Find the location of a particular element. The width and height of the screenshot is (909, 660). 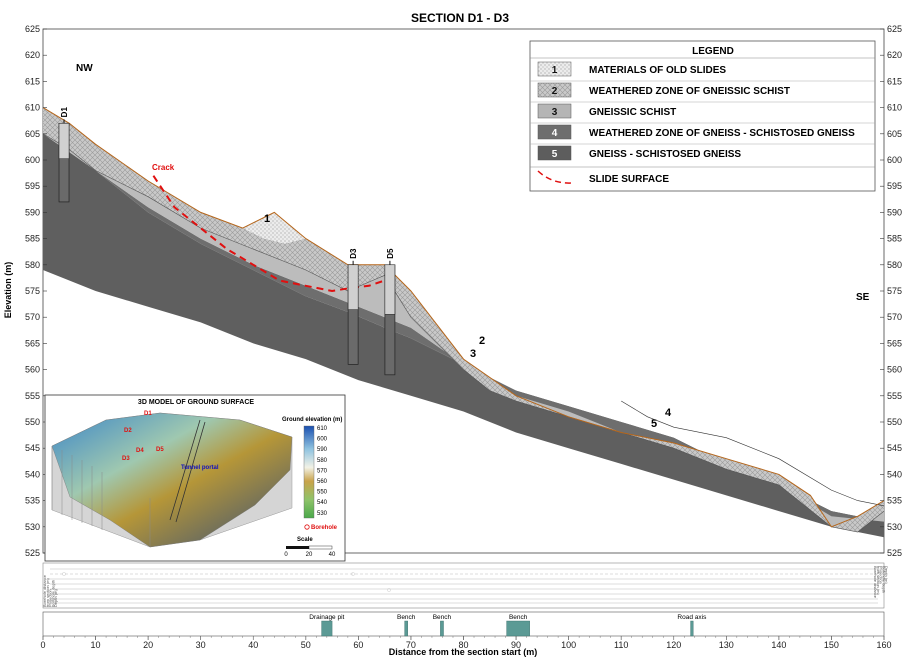

y-tick-label: 625 is located at coordinates (32, 29).